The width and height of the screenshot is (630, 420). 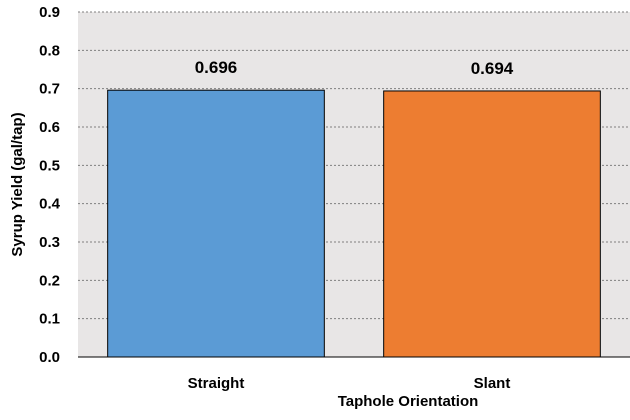 I want to click on y-tick-label: 0.9, so click(x=49, y=12).